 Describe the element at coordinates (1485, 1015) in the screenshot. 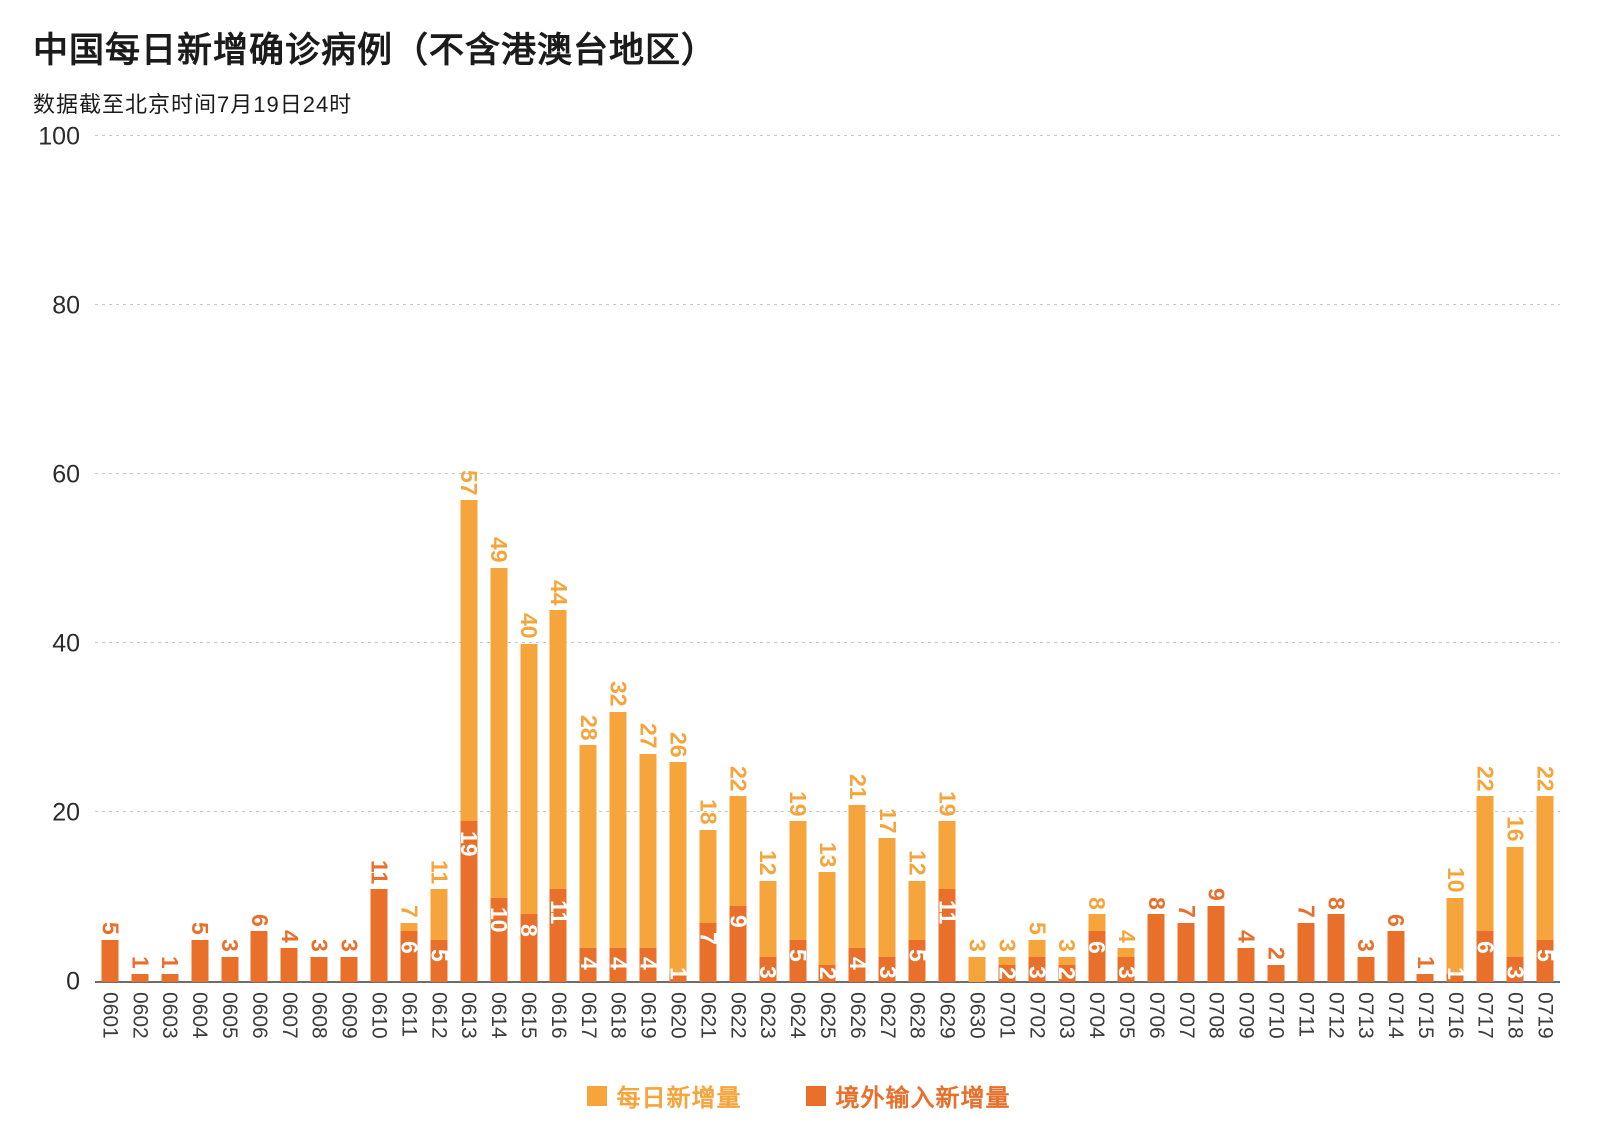

I see `x-axis-label: 0717` at that location.